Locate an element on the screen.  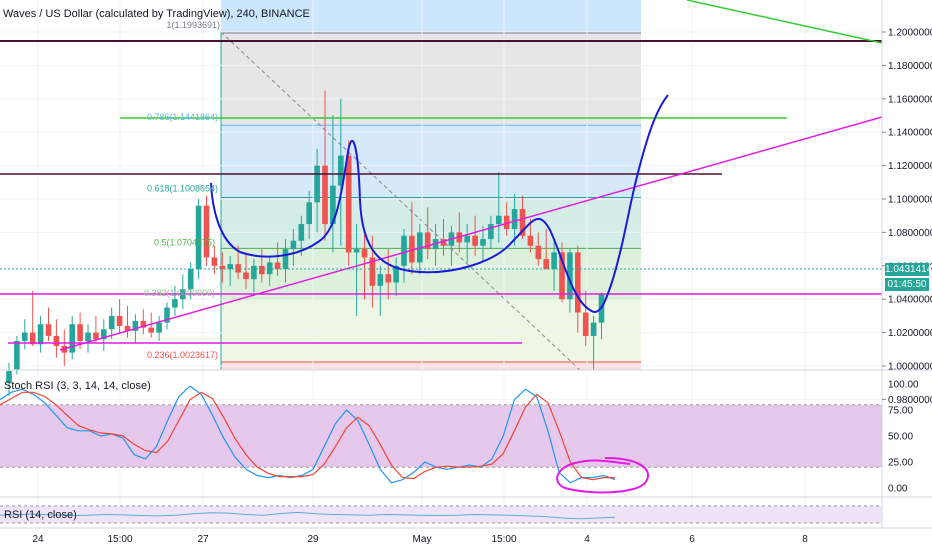
time-tick-label: 29 is located at coordinates (313, 539).